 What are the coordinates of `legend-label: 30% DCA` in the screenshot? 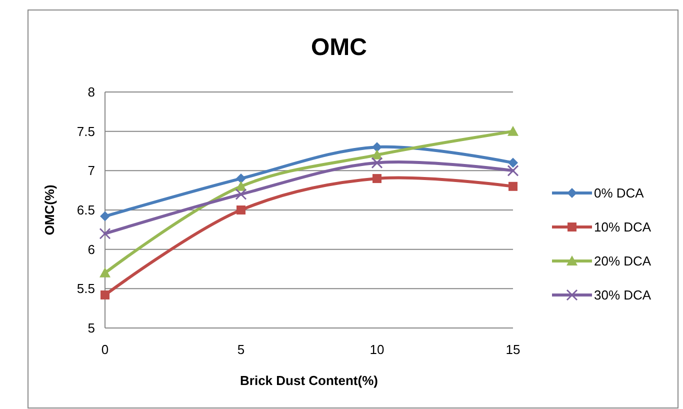 It's located at (623, 295).